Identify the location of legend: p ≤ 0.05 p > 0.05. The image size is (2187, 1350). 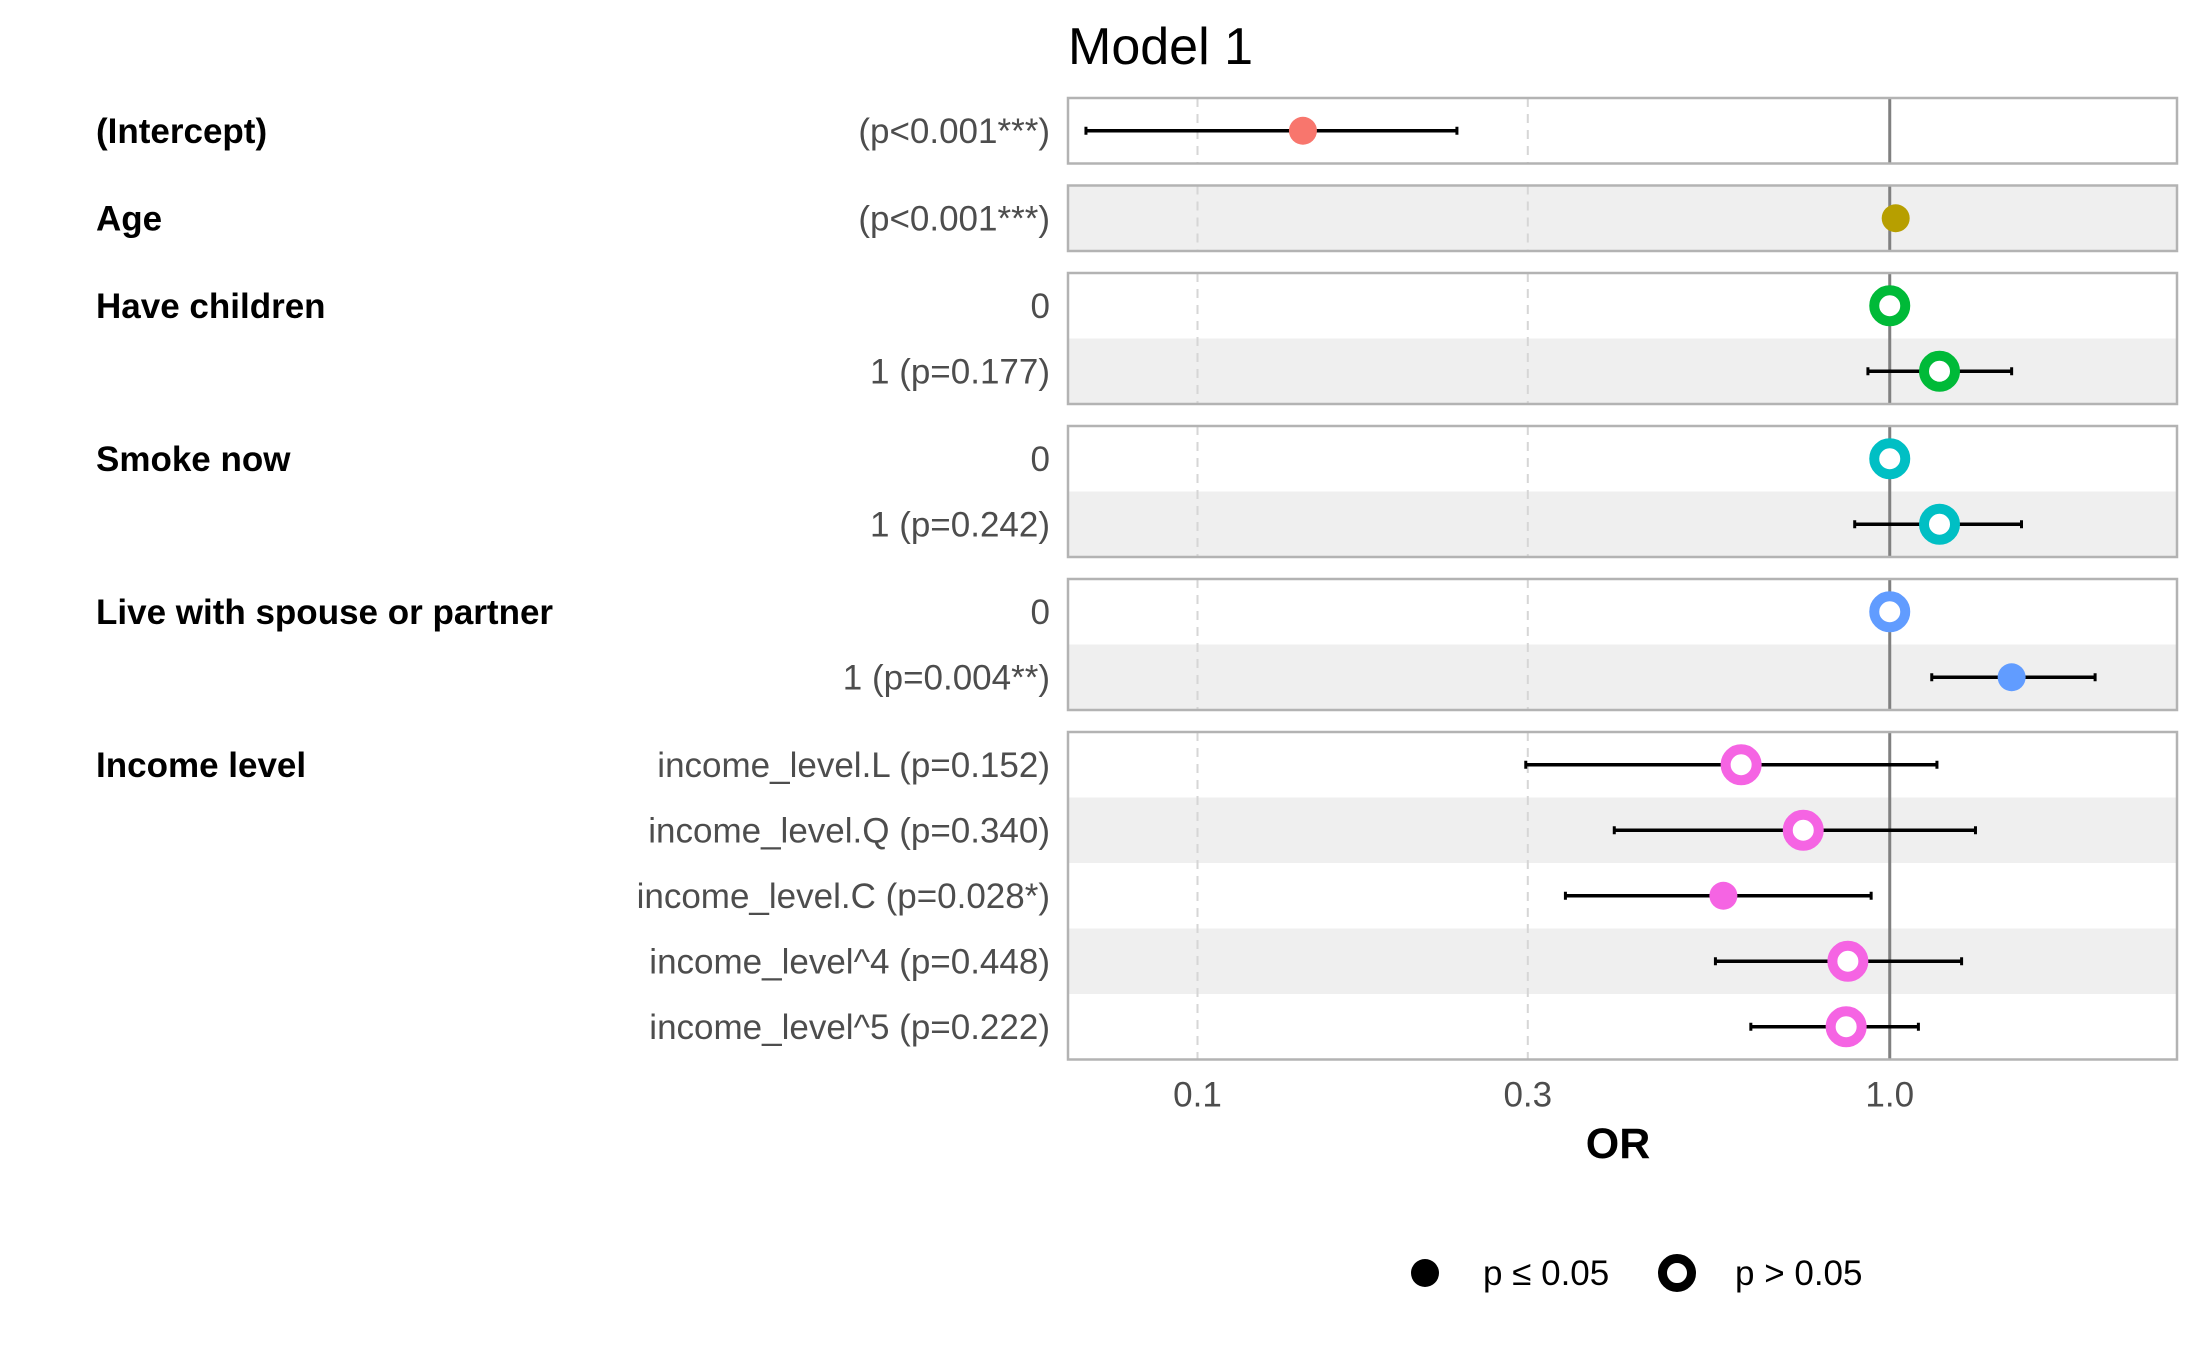
(1636, 1273).